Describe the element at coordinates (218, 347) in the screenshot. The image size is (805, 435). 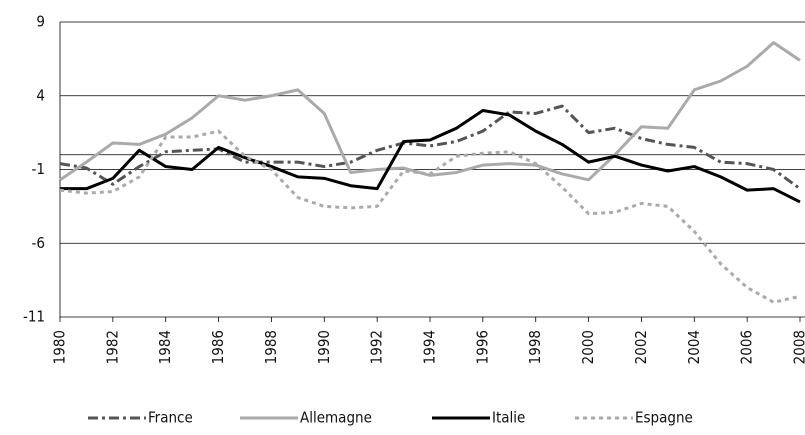
I see `x-tick-label: 1986` at that location.